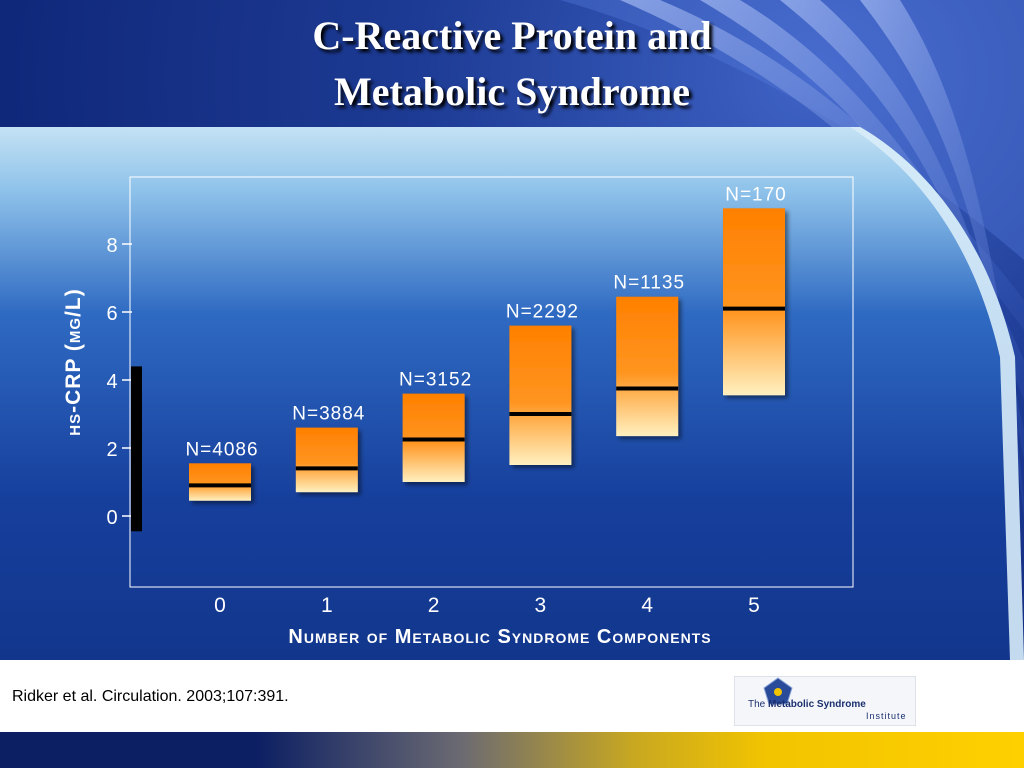  What do you see at coordinates (136, 449) in the screenshot?
I see `reference-range-bar` at bounding box center [136, 449].